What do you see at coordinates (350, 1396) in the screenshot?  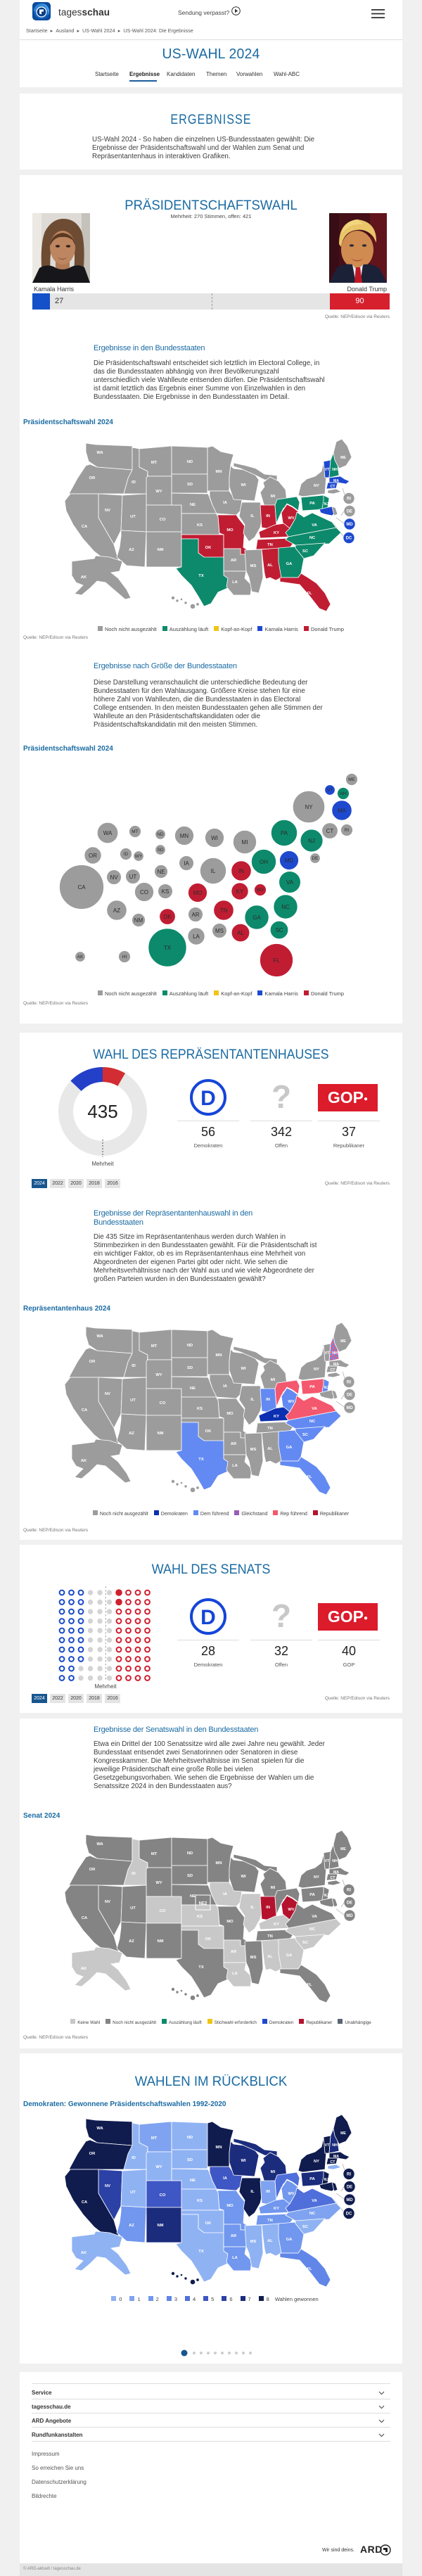 I see `svg-text: DE` at bounding box center [350, 1396].